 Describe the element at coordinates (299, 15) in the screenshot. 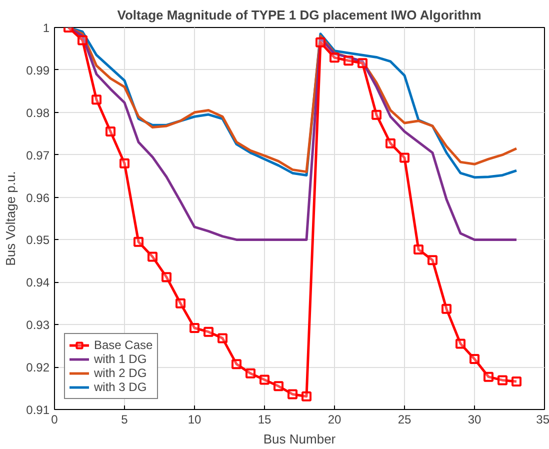

I see `chart-title: Voltage Magnitude of TYPE 1 DG placement IWO Algorithm` at that location.